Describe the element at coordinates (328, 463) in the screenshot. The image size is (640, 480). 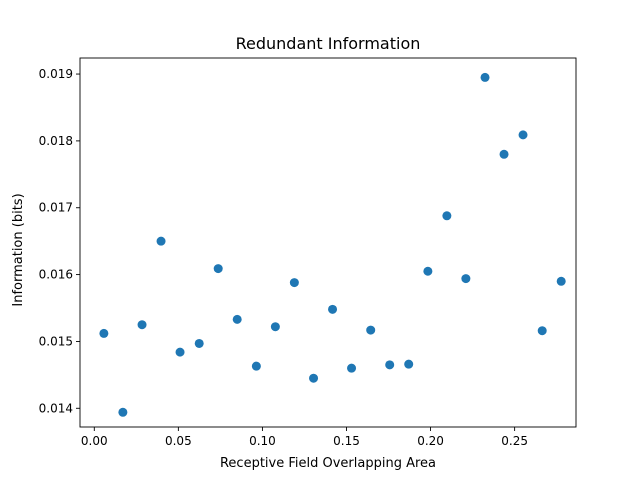
I see `x-axis-label: Receptive Field Overlapping Area` at that location.